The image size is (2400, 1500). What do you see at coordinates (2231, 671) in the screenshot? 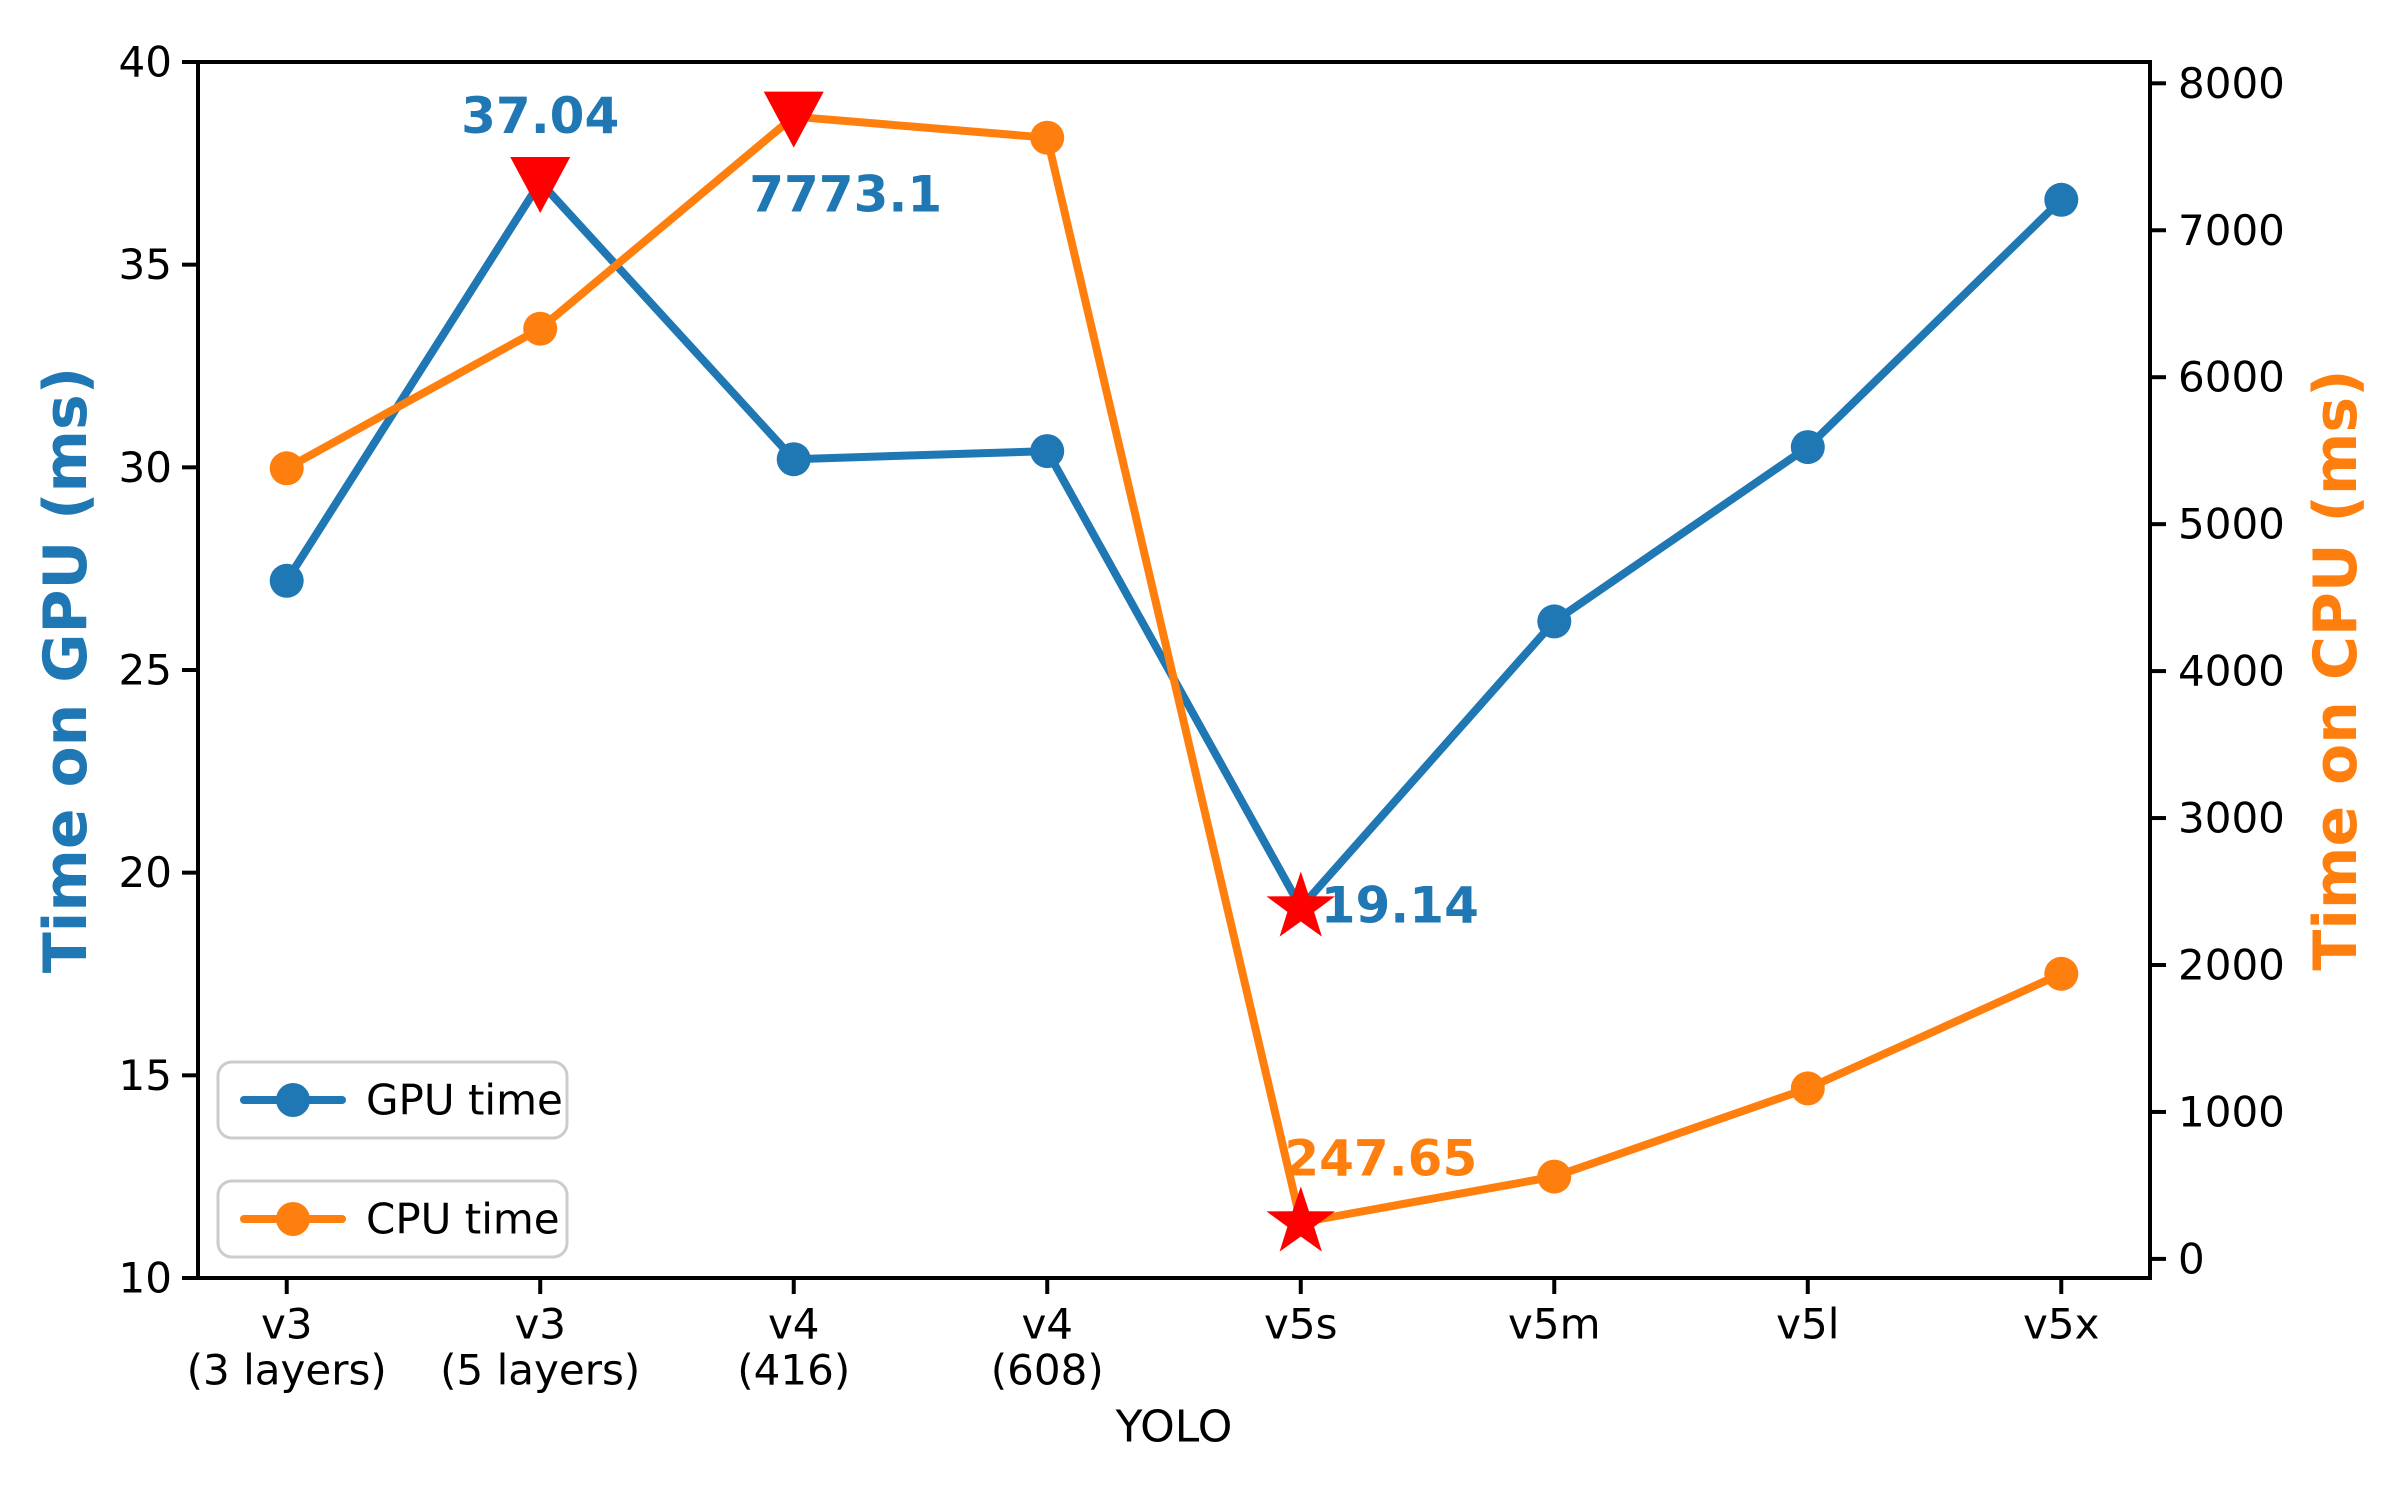
I see `y-tick-label-right: 4000` at bounding box center [2231, 671].